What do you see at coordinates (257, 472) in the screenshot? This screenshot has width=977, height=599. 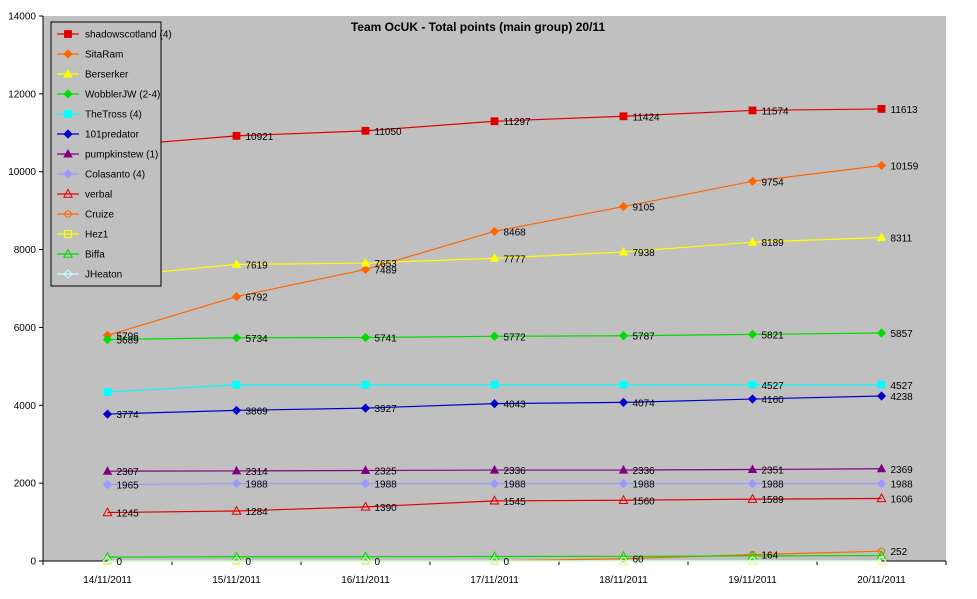 I see `data-label: 2314` at bounding box center [257, 472].